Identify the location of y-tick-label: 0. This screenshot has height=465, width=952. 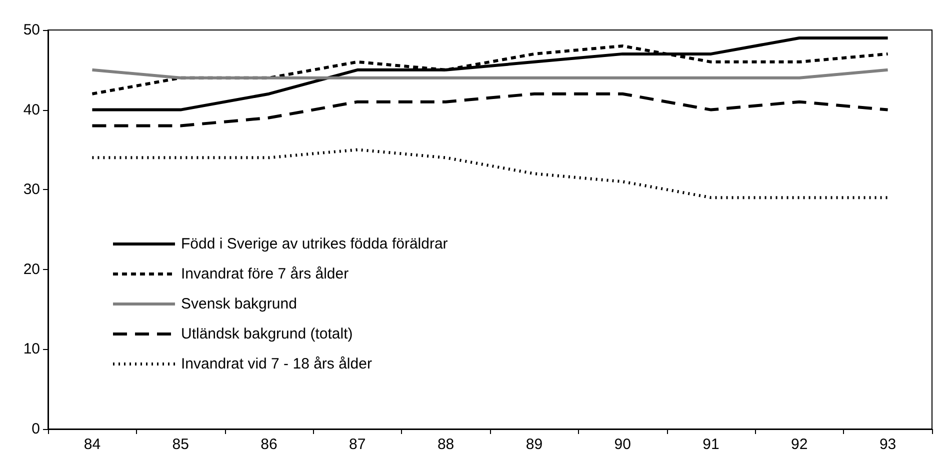
(36, 429).